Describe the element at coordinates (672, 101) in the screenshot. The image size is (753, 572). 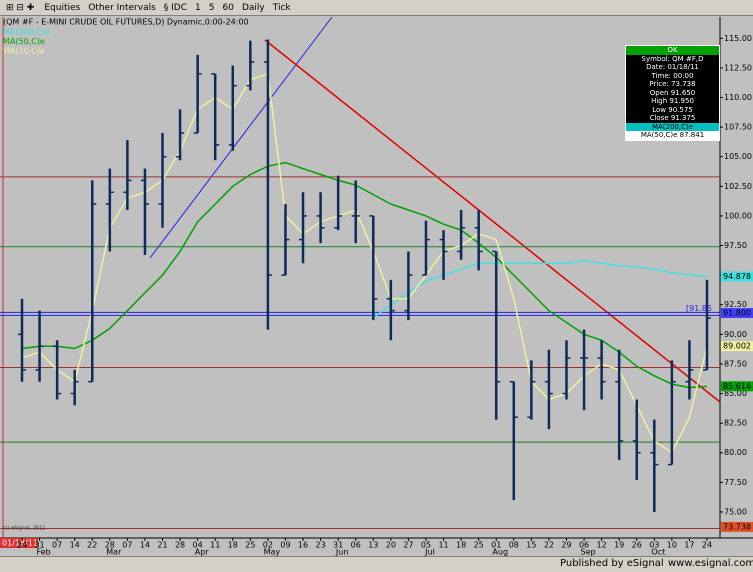
I see `data-window-row: High 91.950` at that location.